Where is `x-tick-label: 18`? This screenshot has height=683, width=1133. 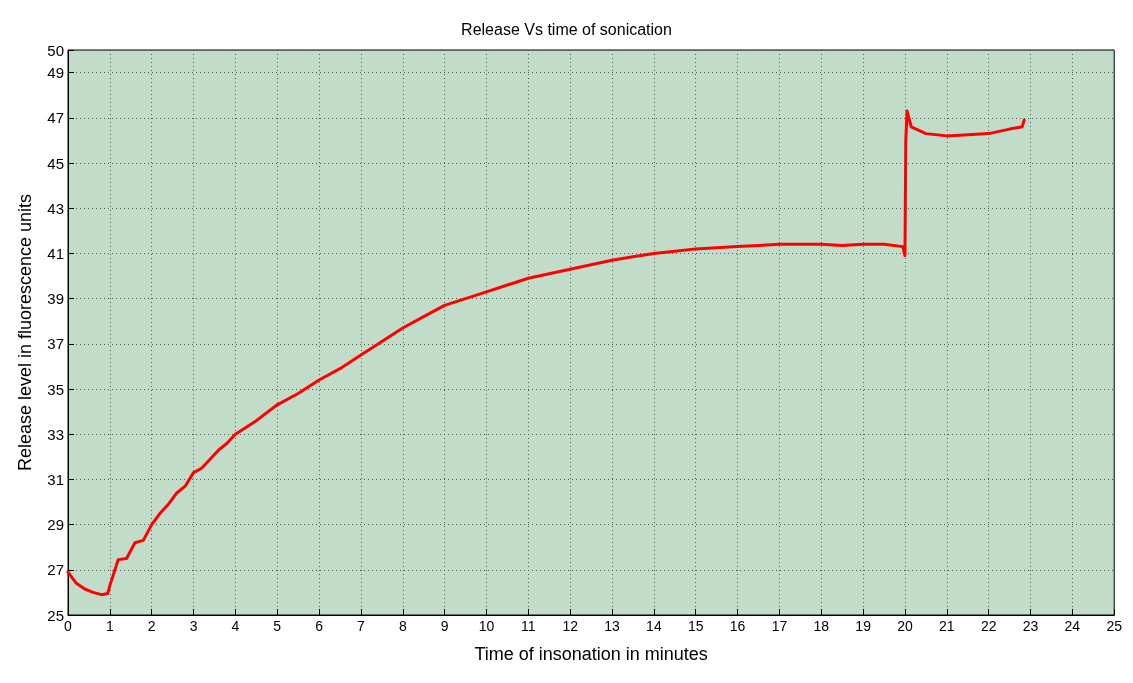
x-tick-label: 18 is located at coordinates (821, 626).